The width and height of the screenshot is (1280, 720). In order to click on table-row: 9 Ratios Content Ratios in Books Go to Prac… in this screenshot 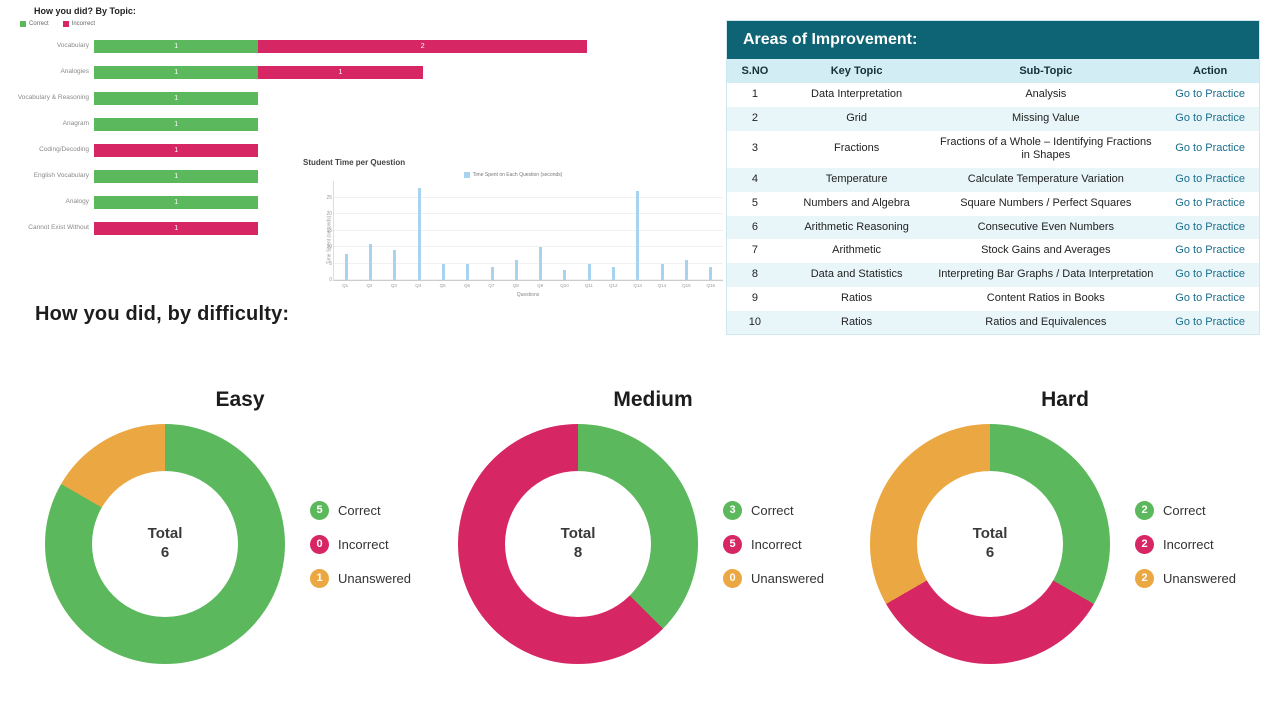, I will do `click(993, 298)`.